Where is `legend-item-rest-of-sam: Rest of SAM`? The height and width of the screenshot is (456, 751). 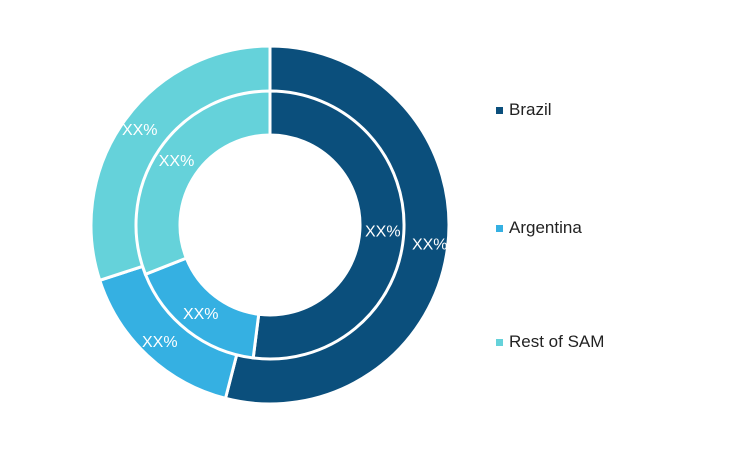 legend-item-rest-of-sam: Rest of SAM is located at coordinates (550, 342).